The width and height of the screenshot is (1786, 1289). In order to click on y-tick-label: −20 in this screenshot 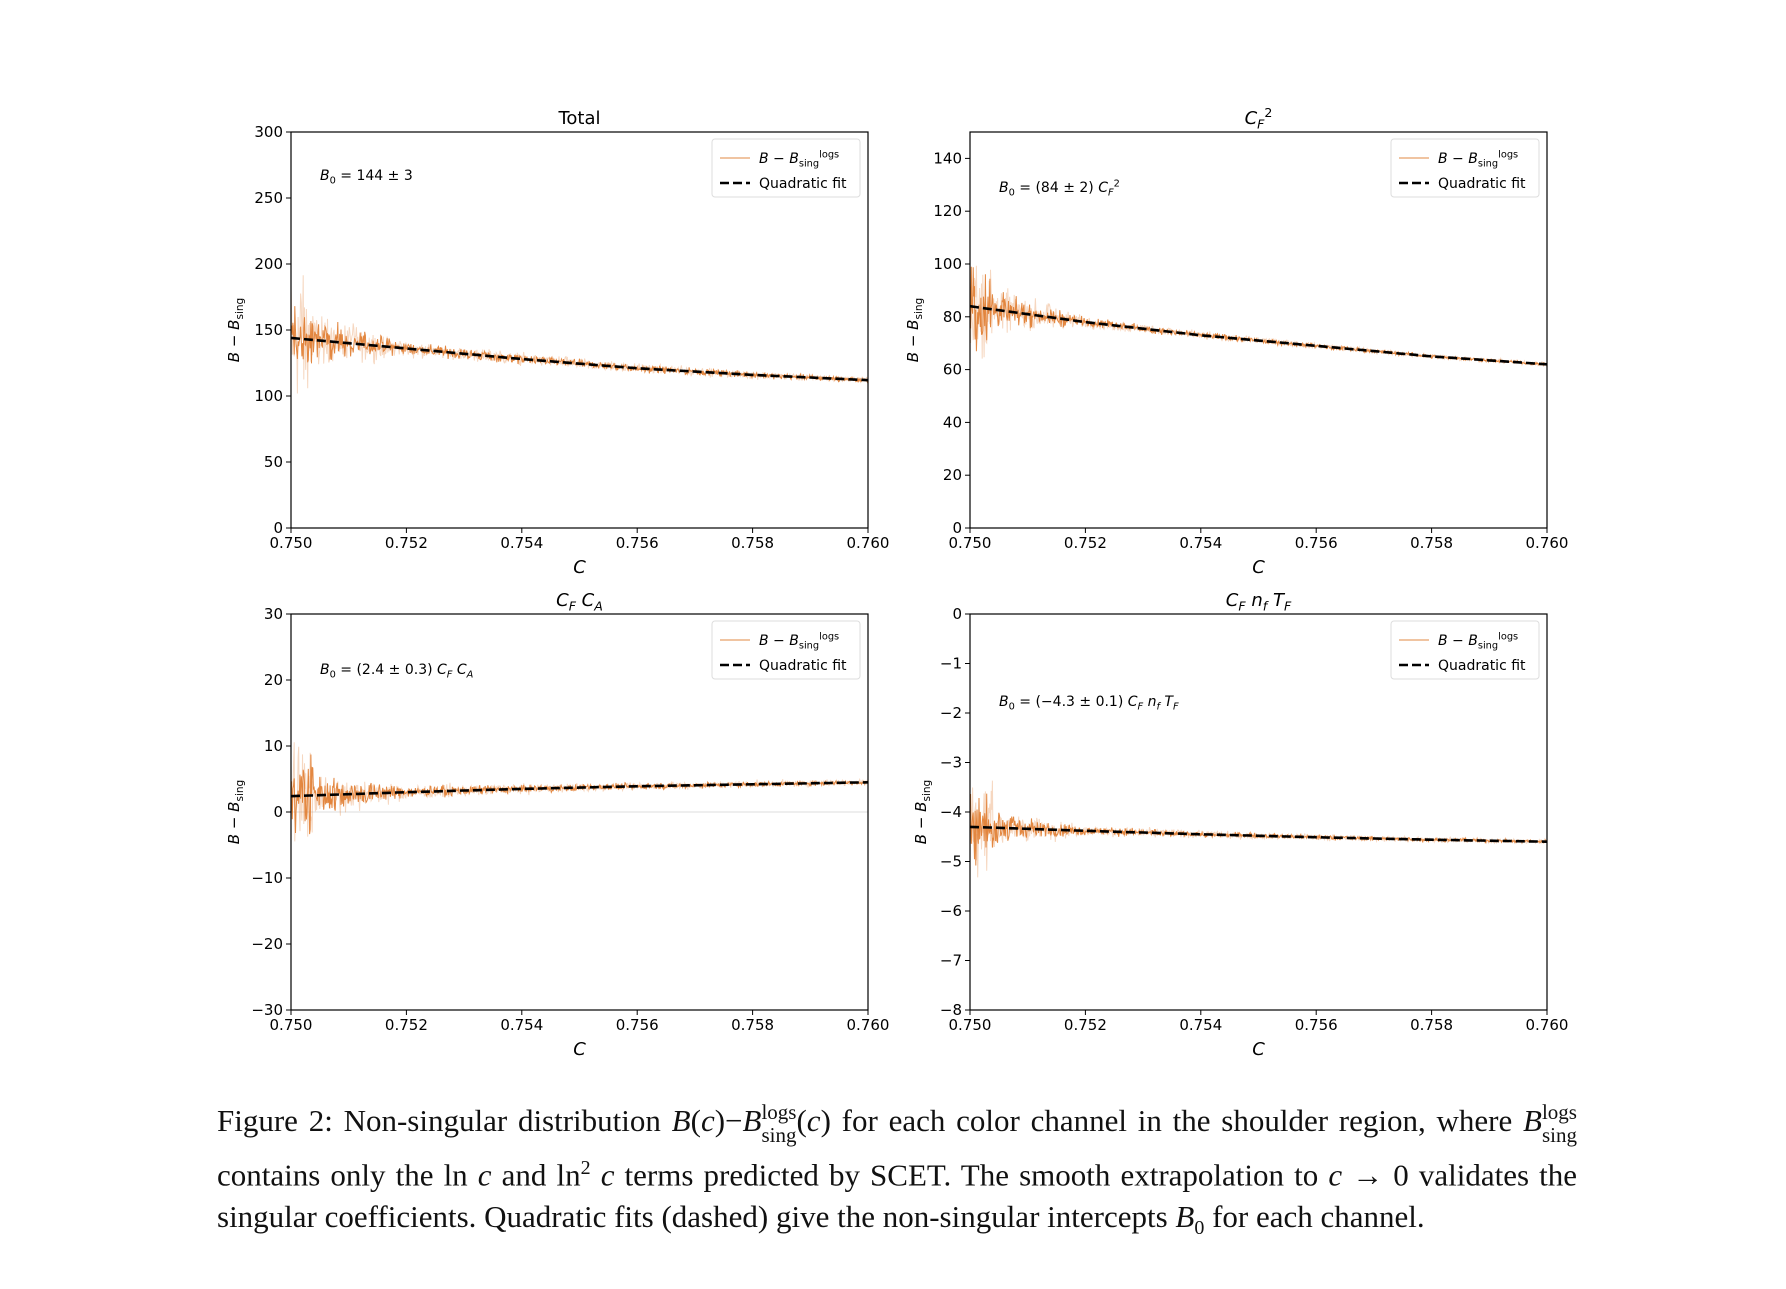, I will do `click(267, 944)`.